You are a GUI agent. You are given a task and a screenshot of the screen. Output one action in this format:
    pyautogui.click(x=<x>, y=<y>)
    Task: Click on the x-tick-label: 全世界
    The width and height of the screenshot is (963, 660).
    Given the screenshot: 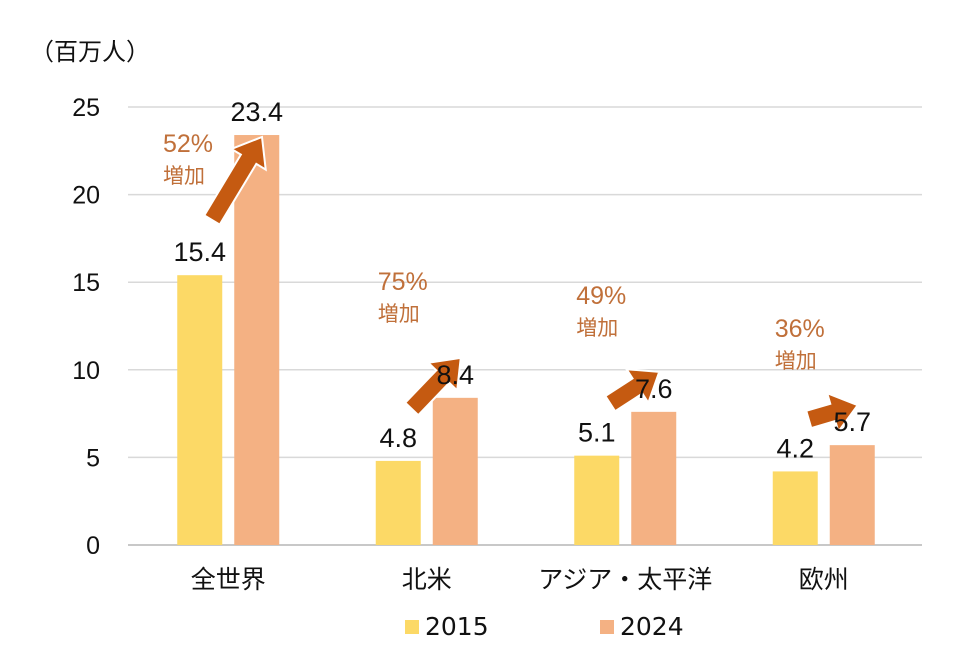 What is the action you would take?
    pyautogui.click(x=228, y=579)
    